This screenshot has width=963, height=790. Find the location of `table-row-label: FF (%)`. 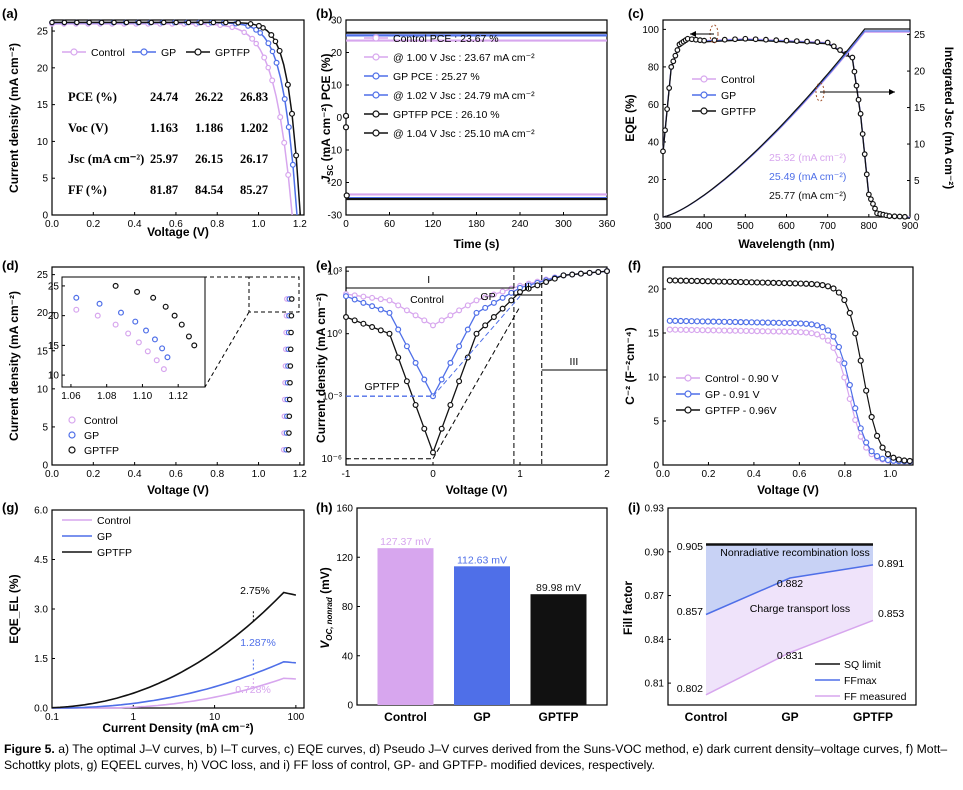

table-row-label: FF (%) is located at coordinates (87, 190).